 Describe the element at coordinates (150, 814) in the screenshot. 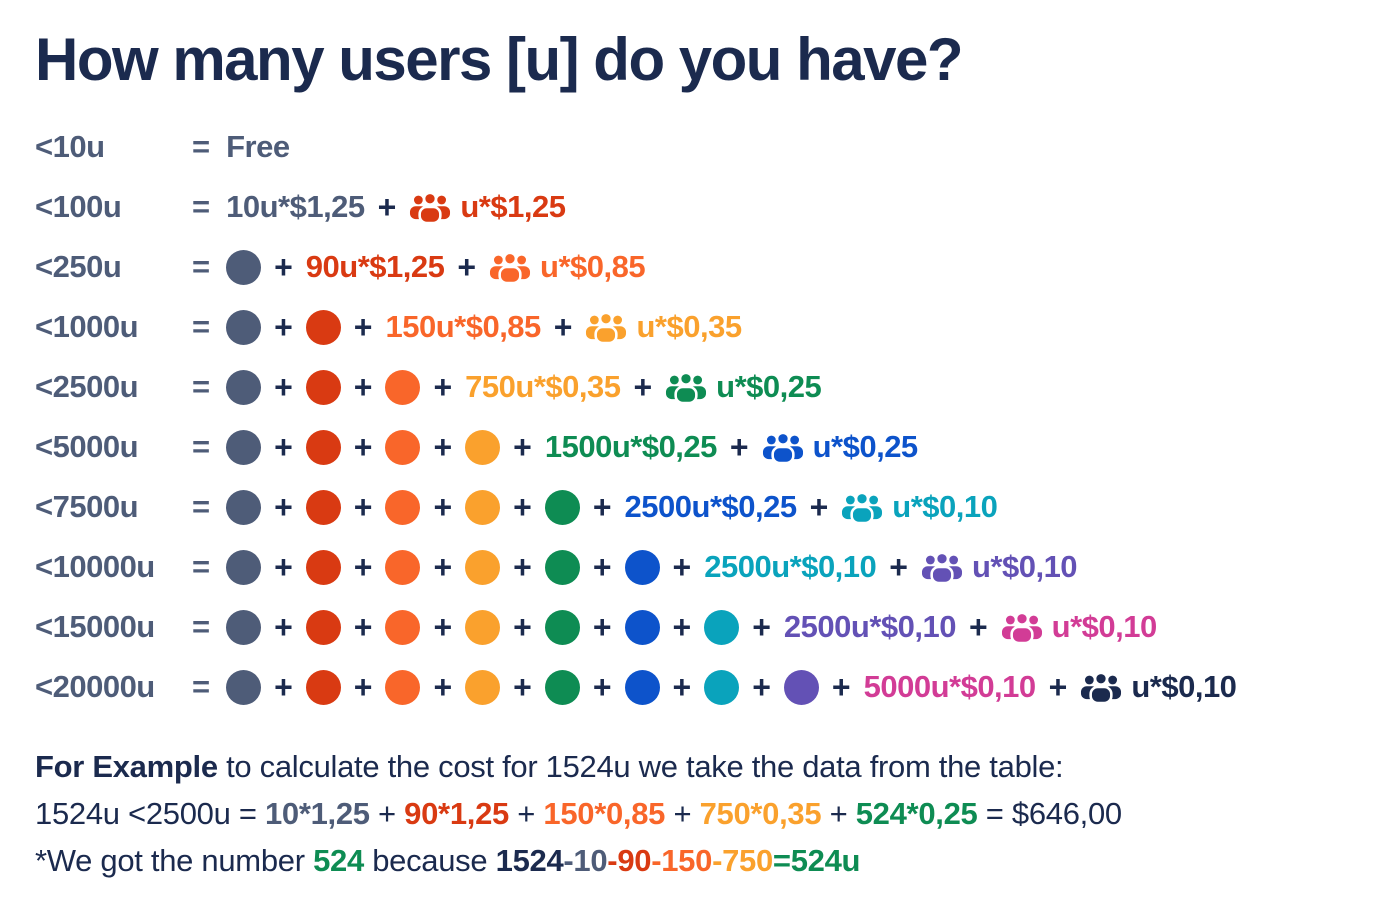

I see `example-segment: 1524u <2500u =` at that location.